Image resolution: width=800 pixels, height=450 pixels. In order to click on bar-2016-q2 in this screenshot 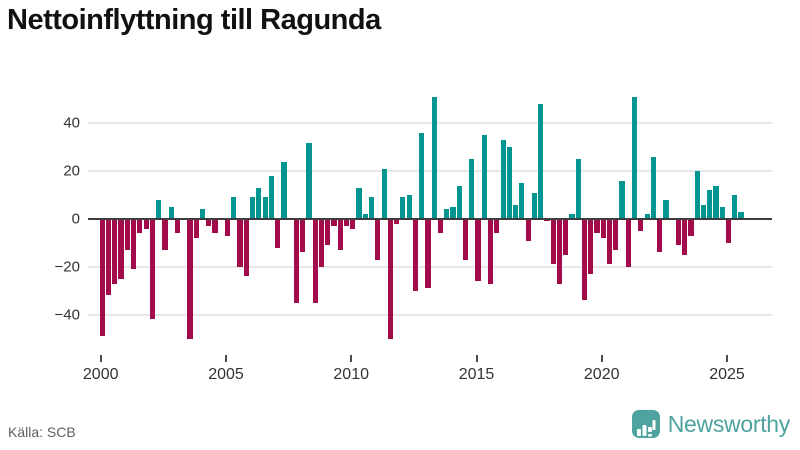, I will do `click(509, 183)`.